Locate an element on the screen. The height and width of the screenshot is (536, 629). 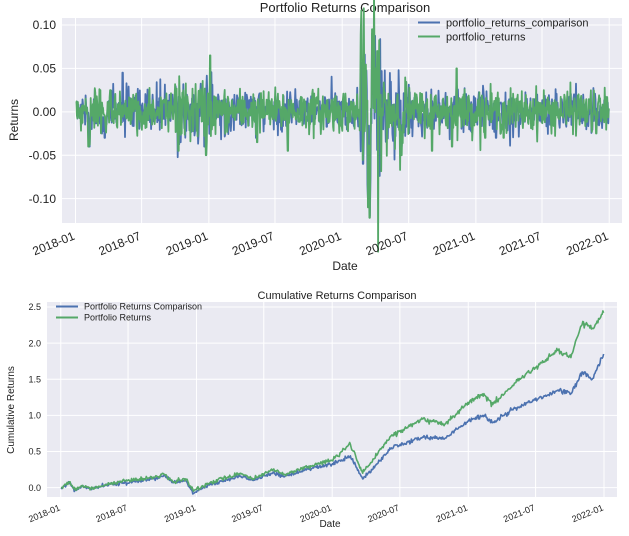
y-axis-label: Cumulative Returns is located at coordinates (11, 410).